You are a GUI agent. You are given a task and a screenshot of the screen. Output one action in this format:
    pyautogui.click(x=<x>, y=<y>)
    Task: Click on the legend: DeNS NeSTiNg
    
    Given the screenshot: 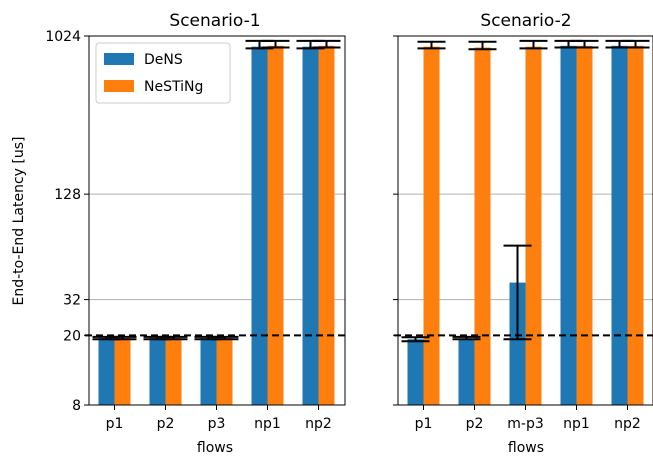 What is the action you would take?
    pyautogui.click(x=163, y=73)
    